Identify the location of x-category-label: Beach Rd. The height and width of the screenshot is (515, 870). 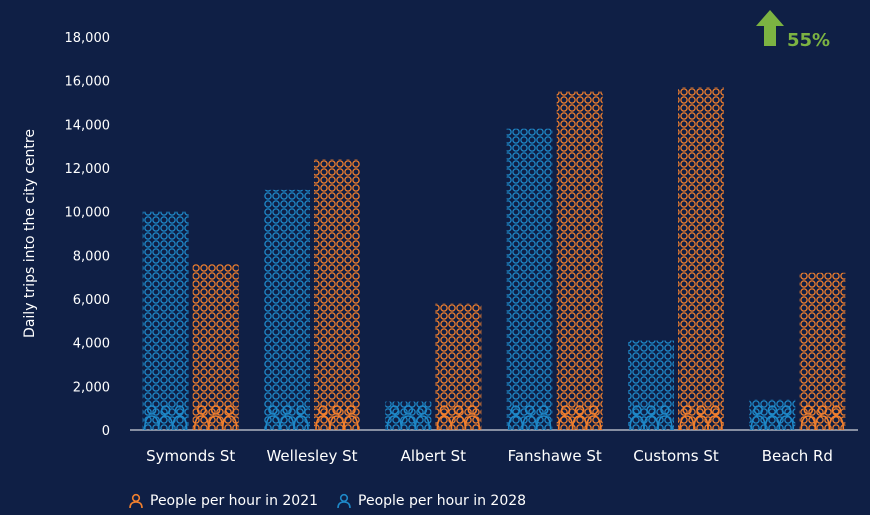
(797, 456).